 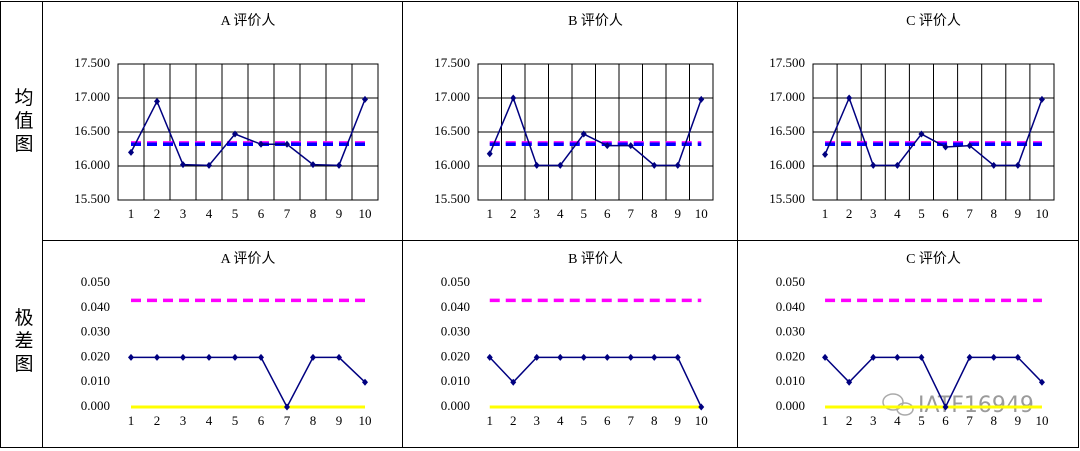 What do you see at coordinates (898, 404) in the screenshot?
I see `watermark-icon` at bounding box center [898, 404].